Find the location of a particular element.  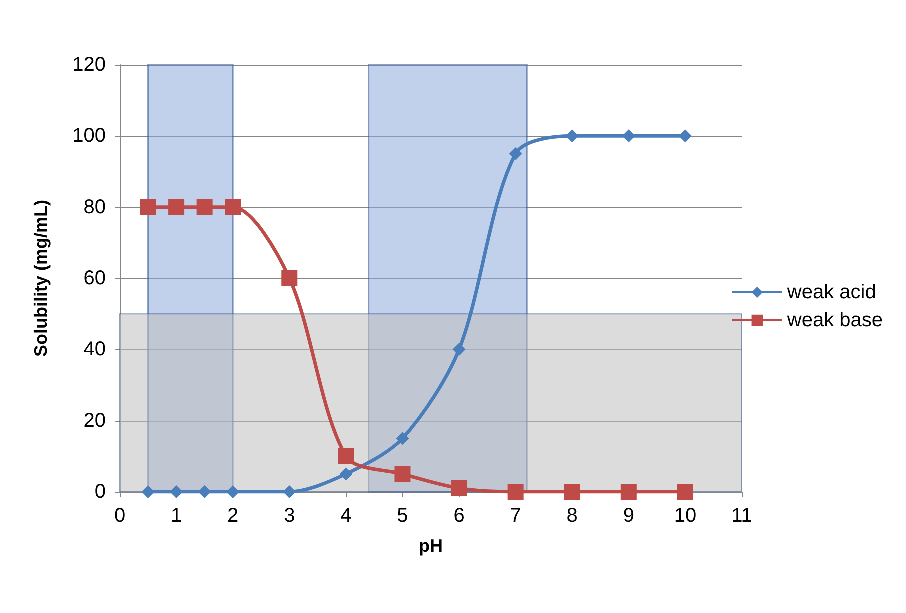

y-tick-label: 40 is located at coordinates (95, 349).